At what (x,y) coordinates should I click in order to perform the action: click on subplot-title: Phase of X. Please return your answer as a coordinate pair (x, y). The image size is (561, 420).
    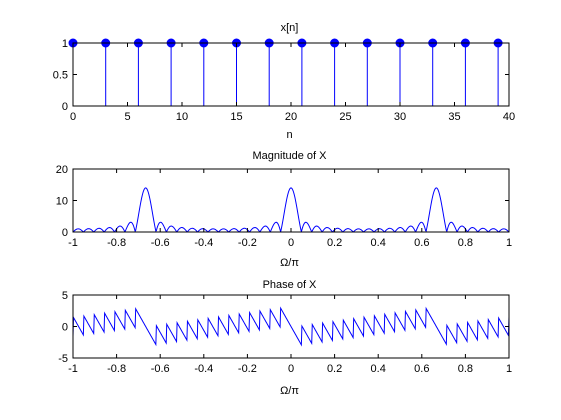
    Looking at the image, I should click on (290, 285).